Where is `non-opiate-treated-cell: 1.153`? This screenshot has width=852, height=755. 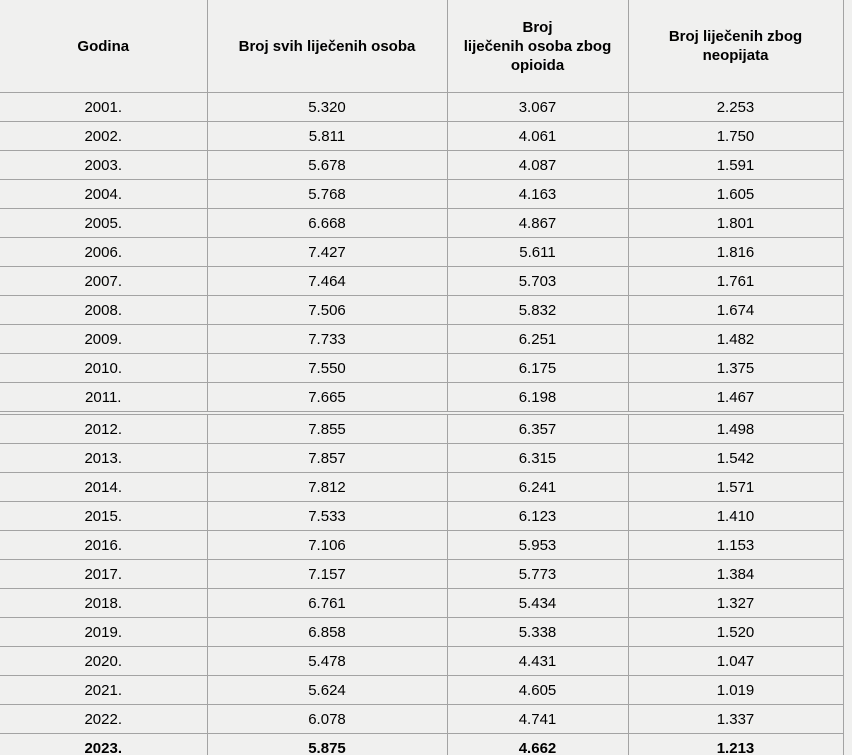
non-opiate-treated-cell: 1.153 is located at coordinates (735, 545).